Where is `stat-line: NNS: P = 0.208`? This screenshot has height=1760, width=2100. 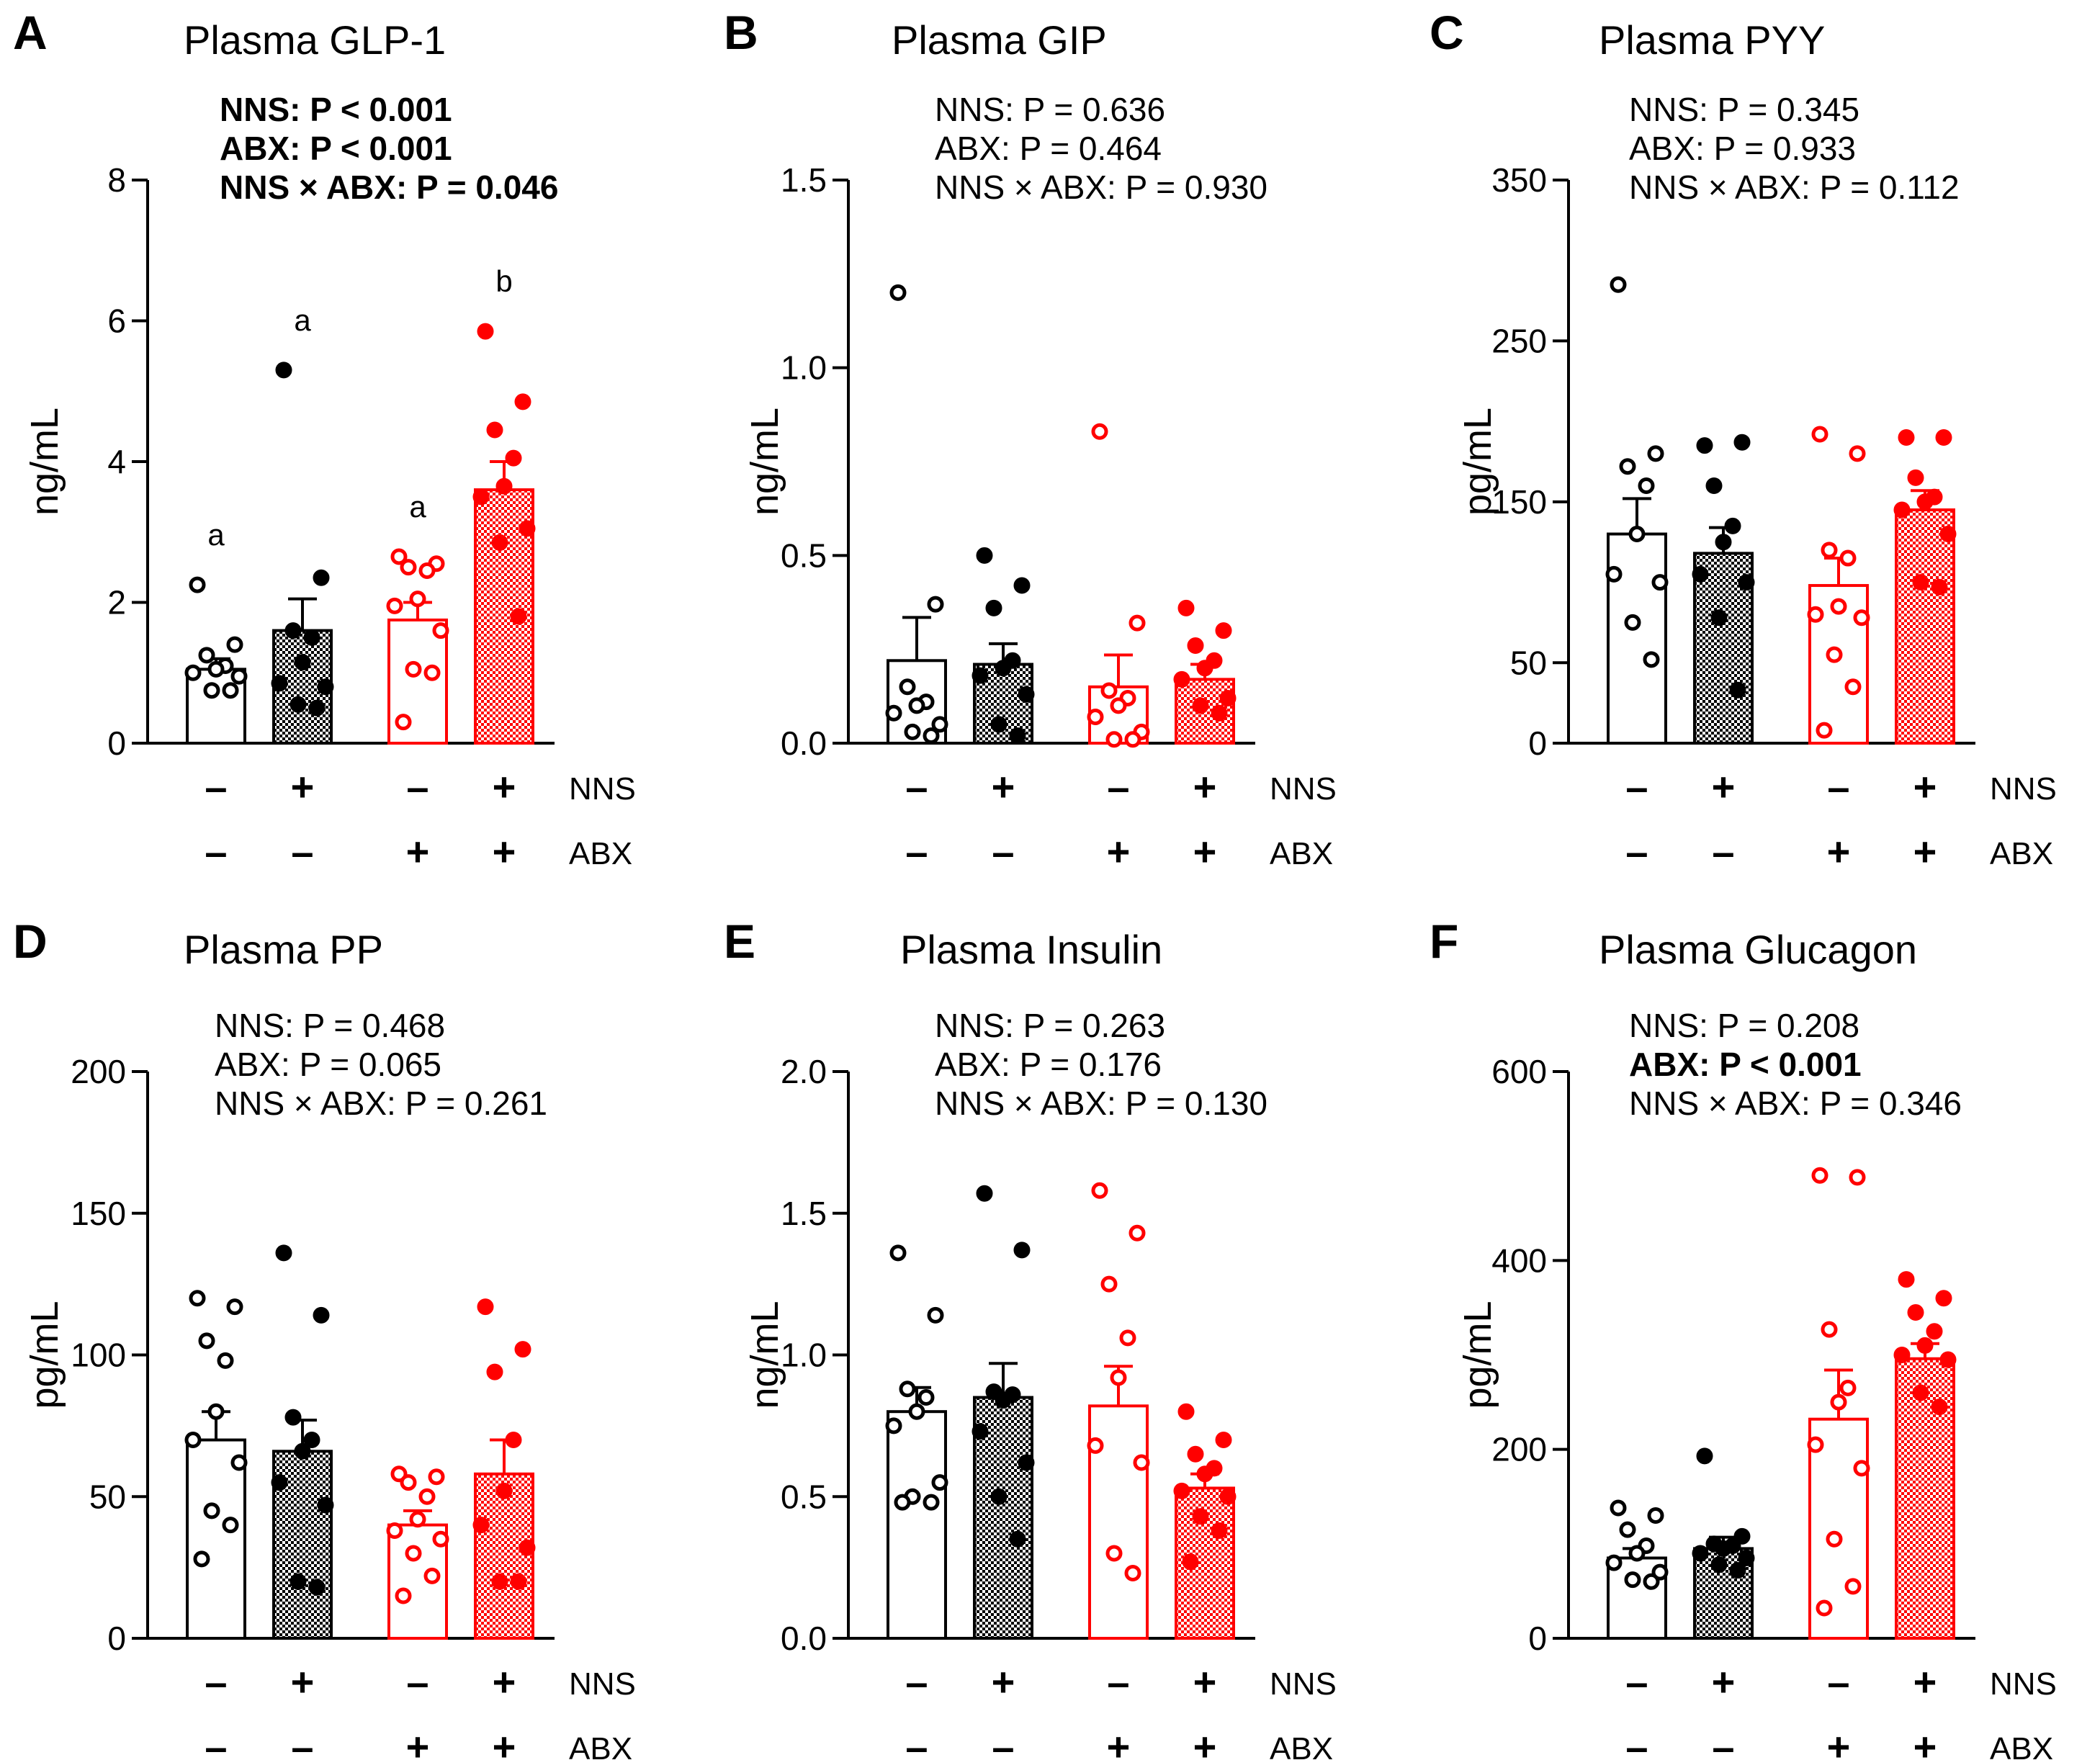
stat-line: NNS: P = 0.208 is located at coordinates (1744, 1025).